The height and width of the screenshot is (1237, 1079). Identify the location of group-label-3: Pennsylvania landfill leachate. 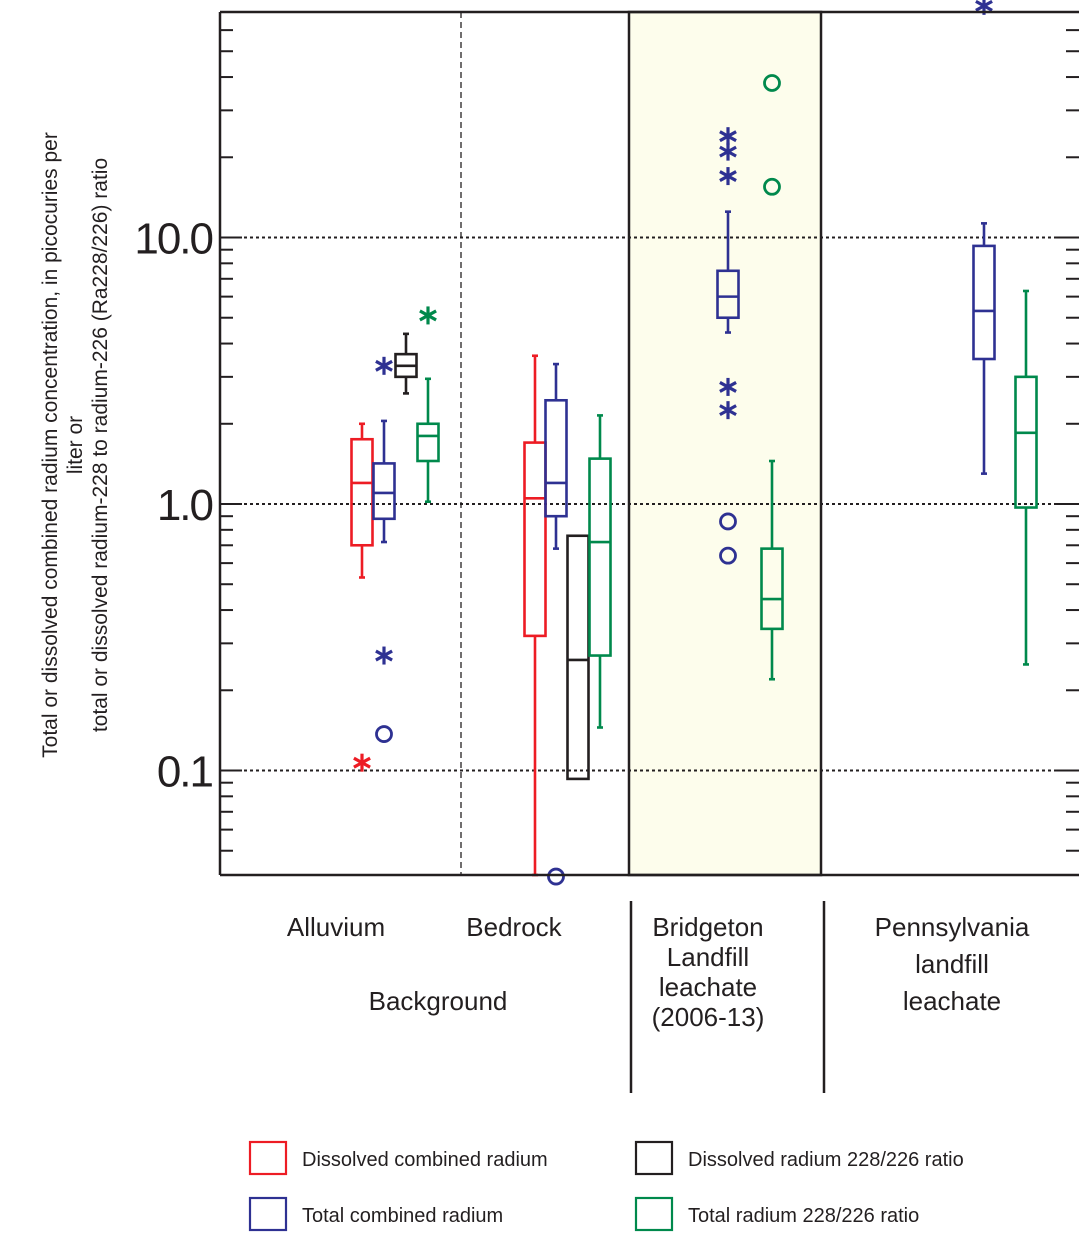
(952, 964).